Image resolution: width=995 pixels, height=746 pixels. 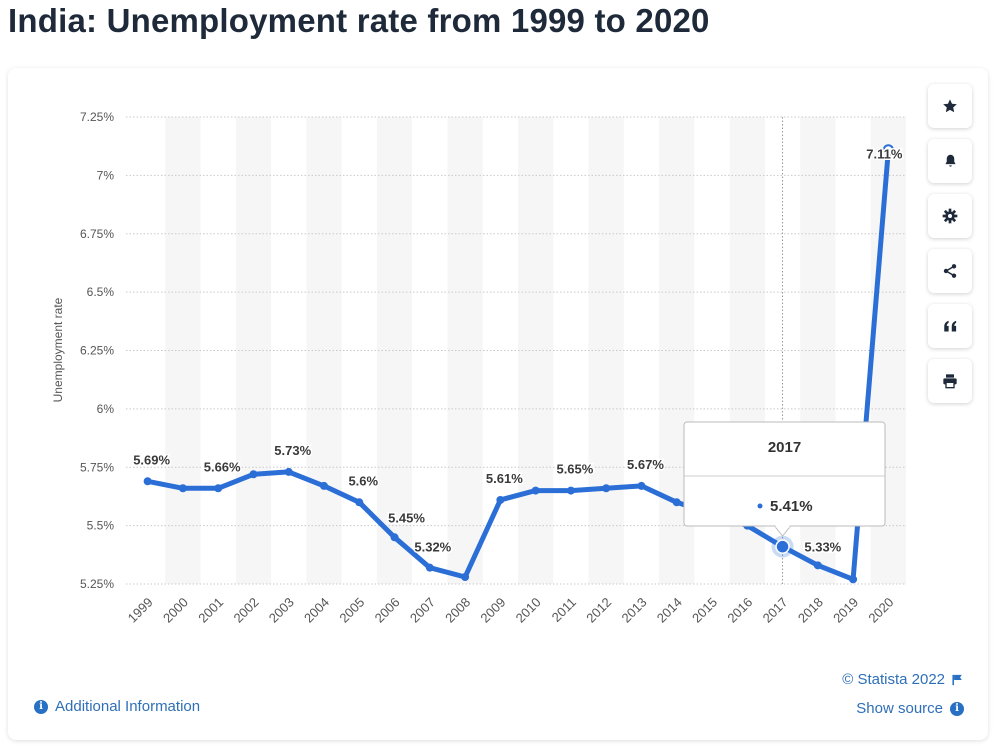 I want to click on data-label: 5.65%, so click(x=574, y=469).